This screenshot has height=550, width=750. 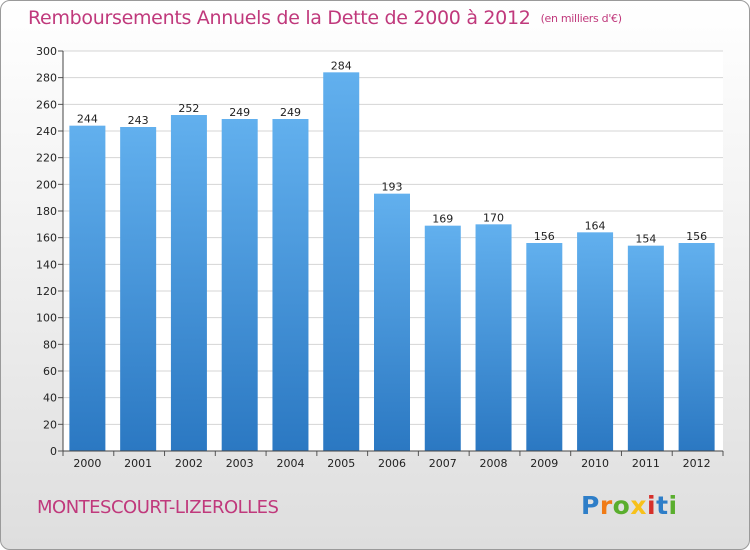 I want to click on y-tick-label: 100, so click(x=46, y=318).